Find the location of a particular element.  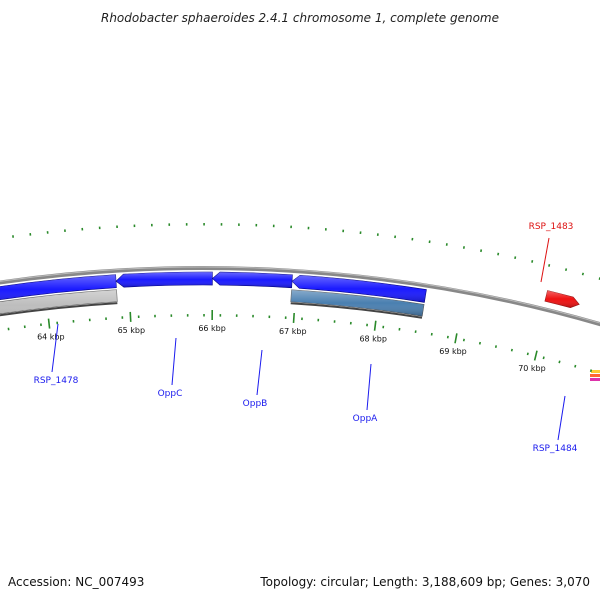

kbp-tick-label: 69 kbp is located at coordinates (453, 351).